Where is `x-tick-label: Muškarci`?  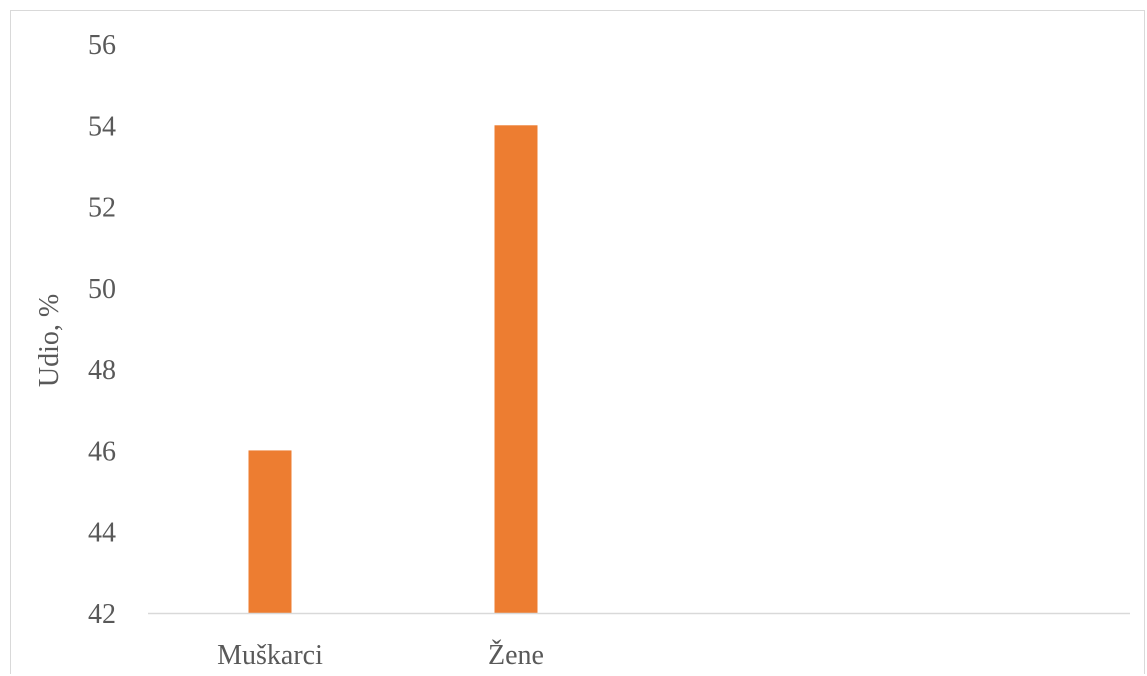
x-tick-label: Muškarci is located at coordinates (270, 655).